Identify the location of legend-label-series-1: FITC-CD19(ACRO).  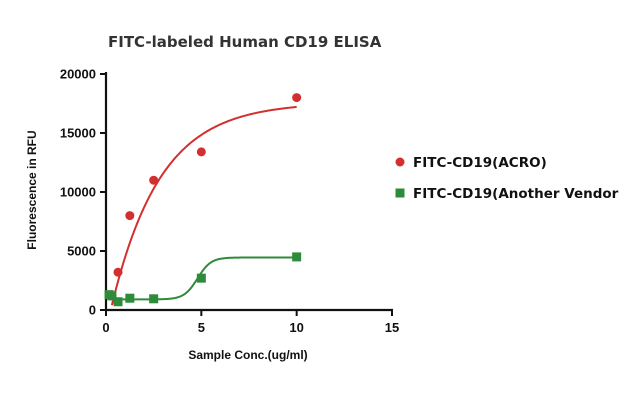
(480, 163).